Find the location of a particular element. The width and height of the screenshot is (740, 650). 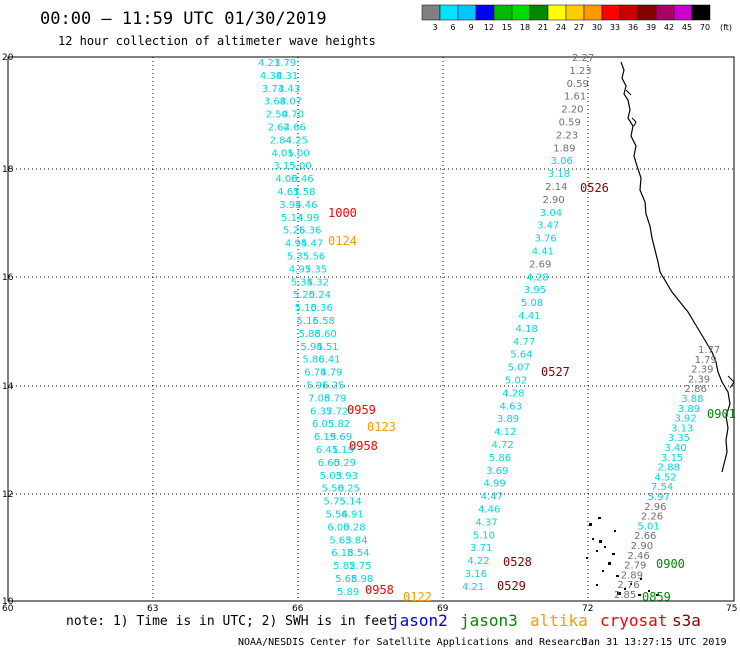

swh-value: 4.41 is located at coordinates (529, 316).